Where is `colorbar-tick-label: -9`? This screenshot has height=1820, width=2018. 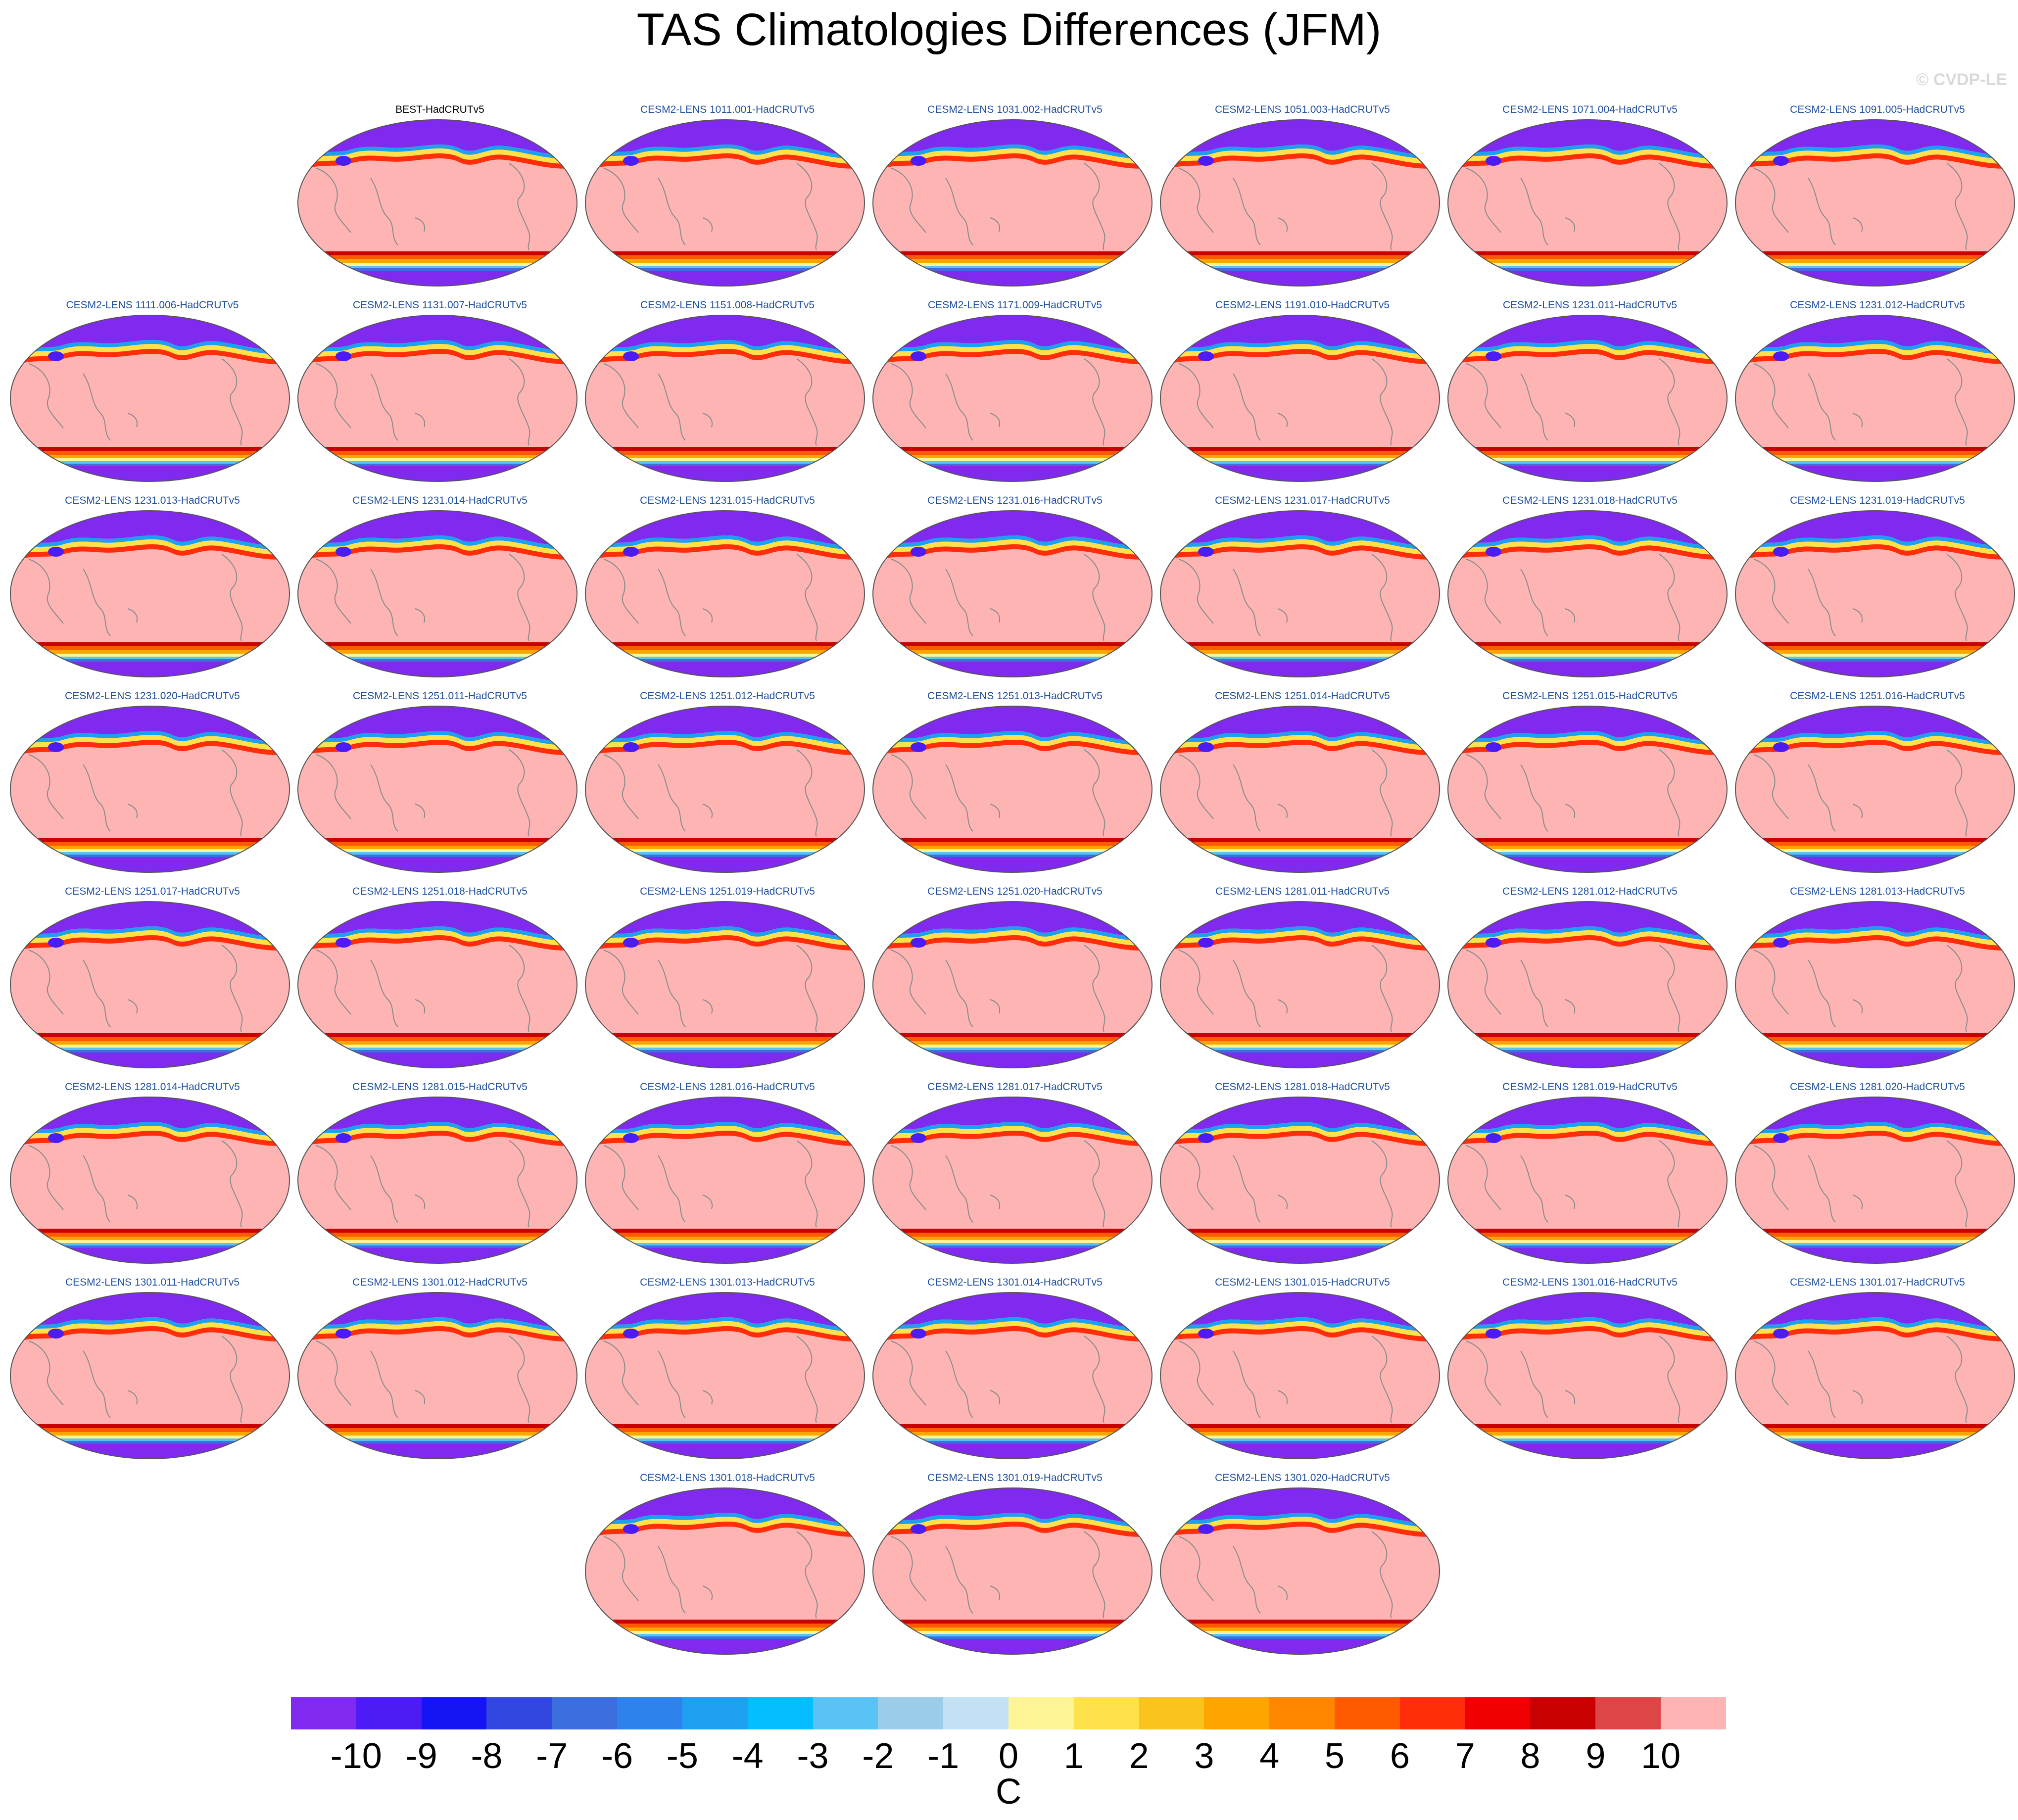
colorbar-tick-label: -9 is located at coordinates (421, 1756).